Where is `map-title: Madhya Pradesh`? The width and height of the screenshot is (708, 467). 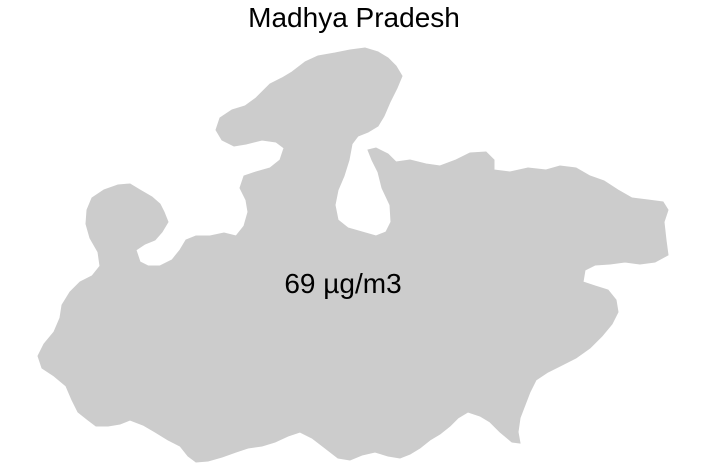 map-title: Madhya Pradesh is located at coordinates (354, 17).